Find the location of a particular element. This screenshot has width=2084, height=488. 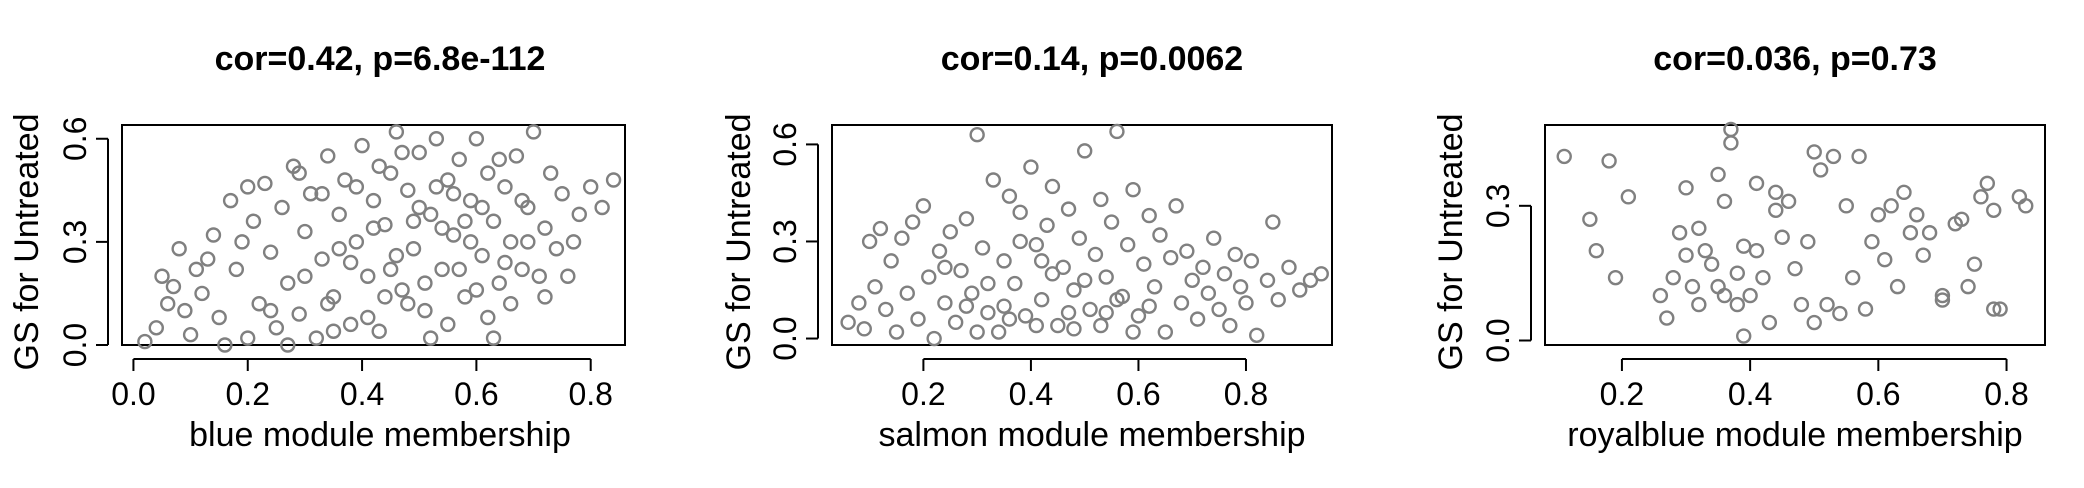

x-tick-label-salmon: 0.6 is located at coordinates (1138, 394).